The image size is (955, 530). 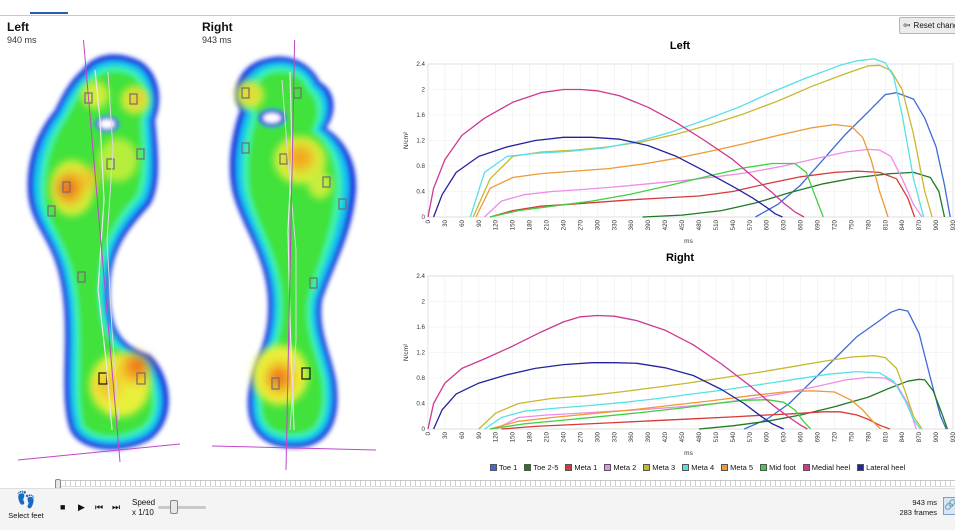 What do you see at coordinates (420, 327) in the screenshot?
I see `y-tick-label: 1.6` at bounding box center [420, 327].